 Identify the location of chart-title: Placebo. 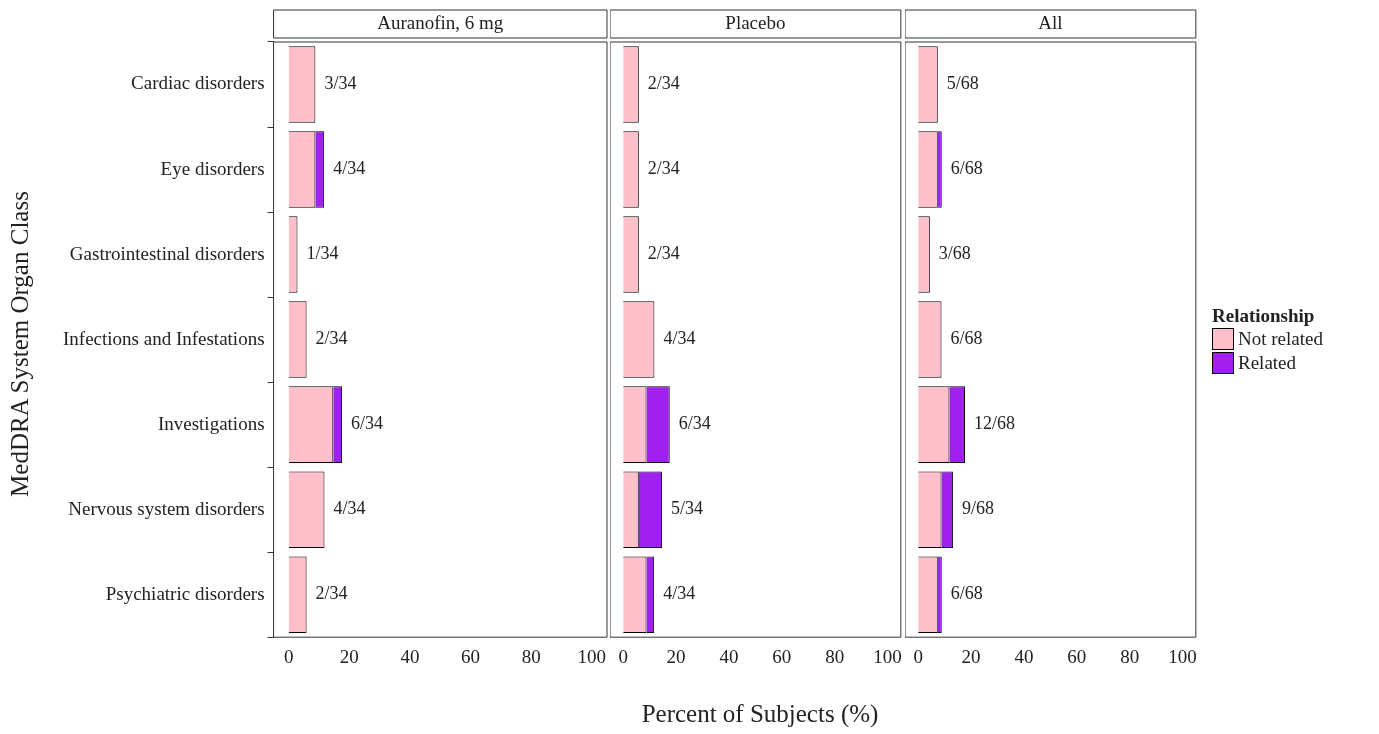
(755, 22).